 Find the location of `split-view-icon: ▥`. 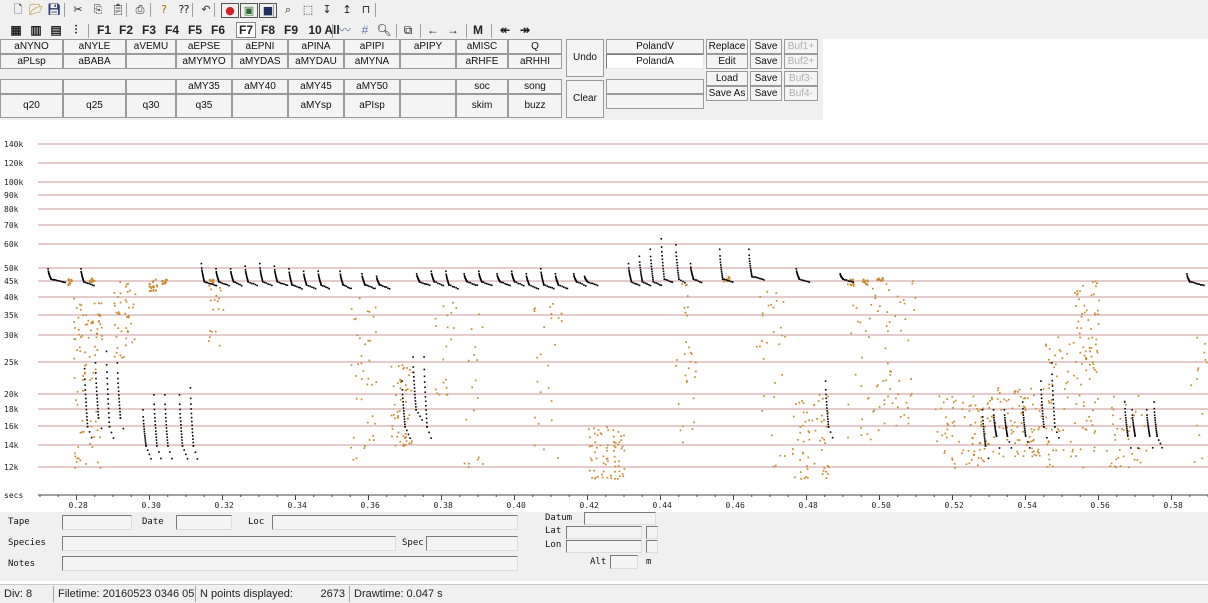

split-view-icon: ▥ is located at coordinates (36, 30).